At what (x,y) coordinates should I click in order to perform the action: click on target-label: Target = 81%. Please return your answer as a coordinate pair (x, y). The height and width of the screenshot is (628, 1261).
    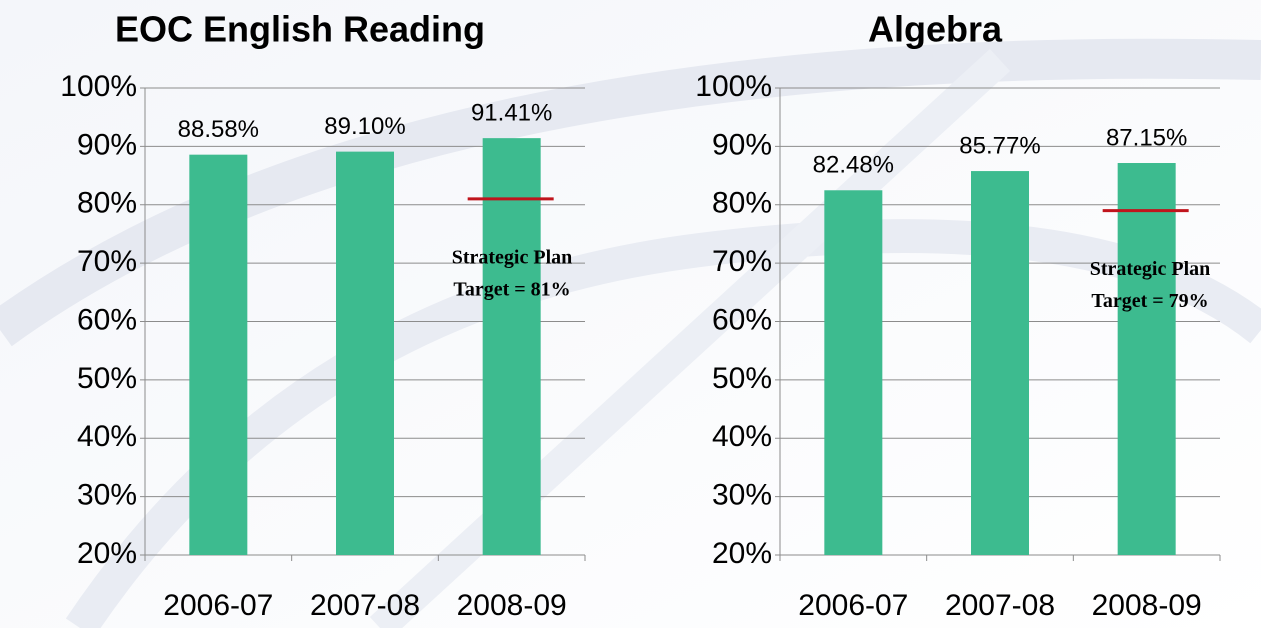
    Looking at the image, I should click on (511, 290).